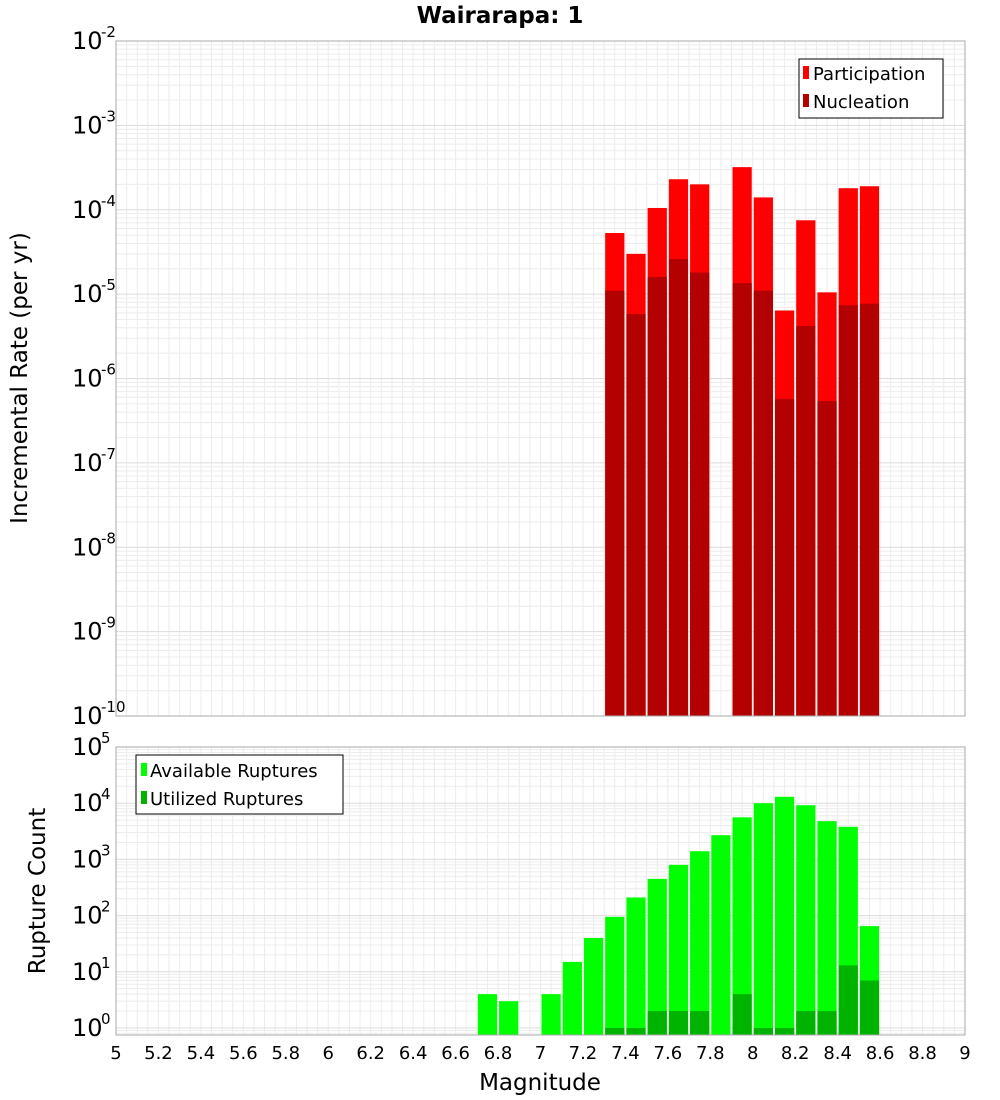  What do you see at coordinates (795, 1053) in the screenshot?
I see `x-tick-label: 8.2` at bounding box center [795, 1053].